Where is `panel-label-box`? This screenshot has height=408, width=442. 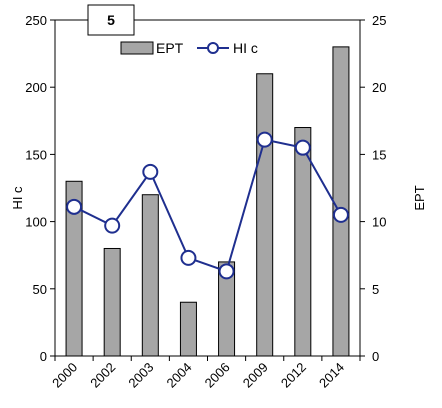 panel-label-box is located at coordinates (111, 20).